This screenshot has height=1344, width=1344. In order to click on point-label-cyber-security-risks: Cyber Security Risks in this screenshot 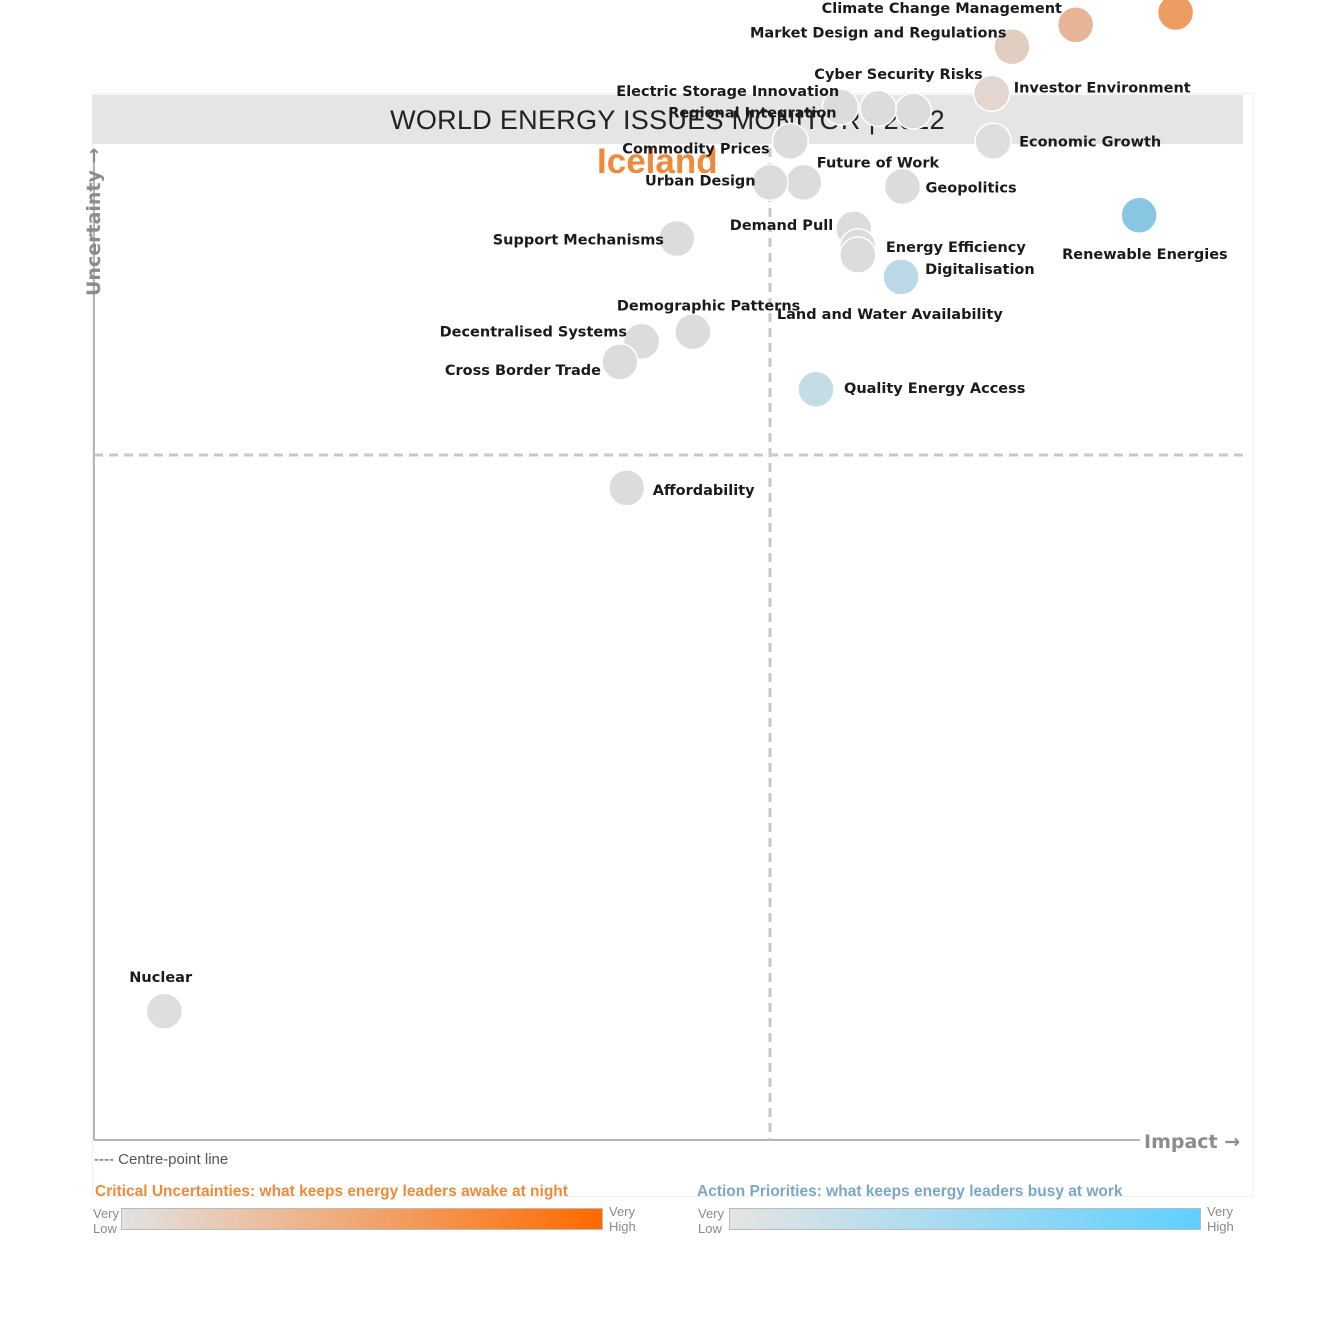, I will do `click(898, 75)`.